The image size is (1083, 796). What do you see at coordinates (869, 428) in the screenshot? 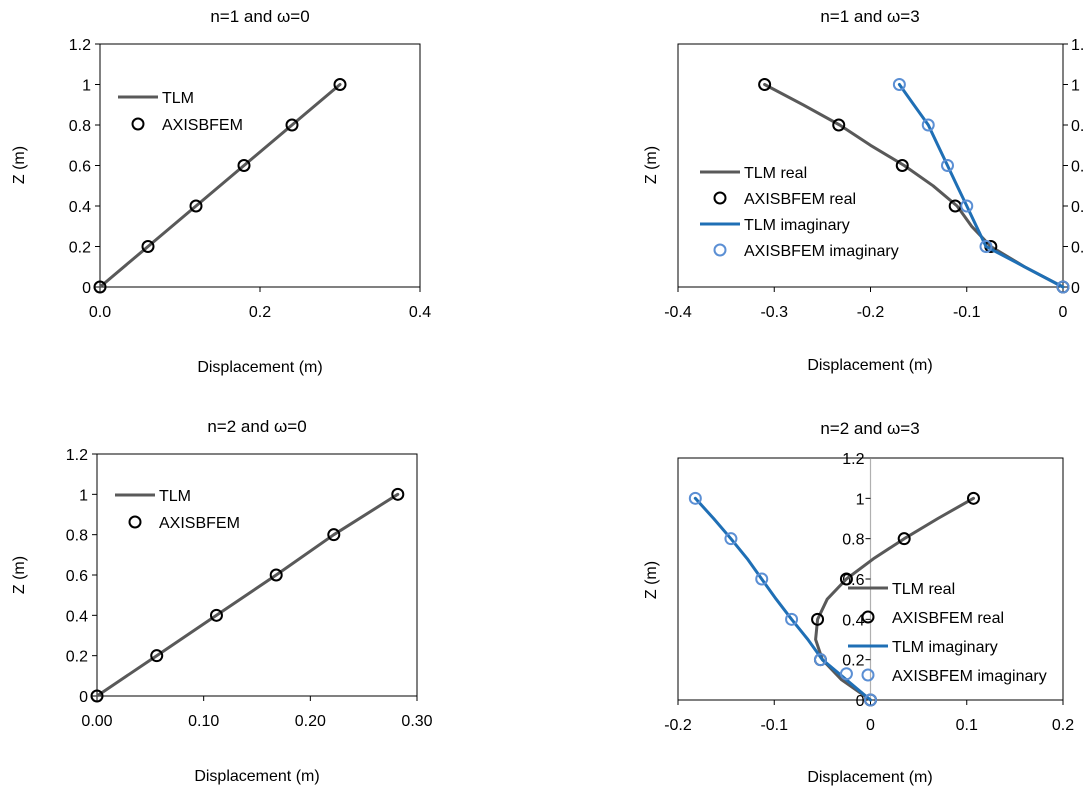
I see `chart-title: n=2 and ω=3` at bounding box center [869, 428].